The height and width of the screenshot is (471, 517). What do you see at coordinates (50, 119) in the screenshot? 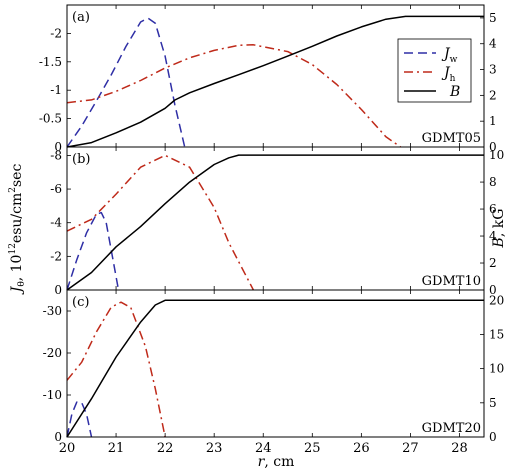
I see `left-tick-label: -0.5` at bounding box center [50, 119].